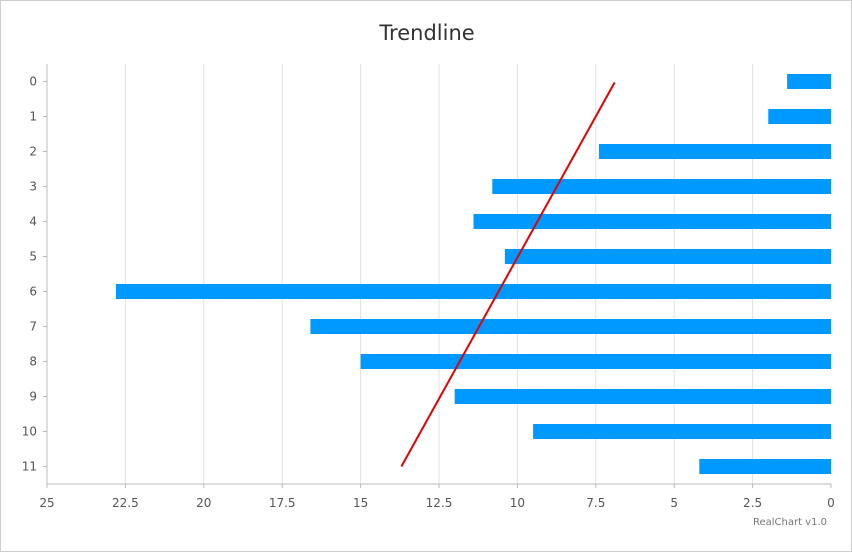 The height and width of the screenshot is (552, 852). What do you see at coordinates (203, 503) in the screenshot?
I see `x-tick-label: 20` at bounding box center [203, 503].